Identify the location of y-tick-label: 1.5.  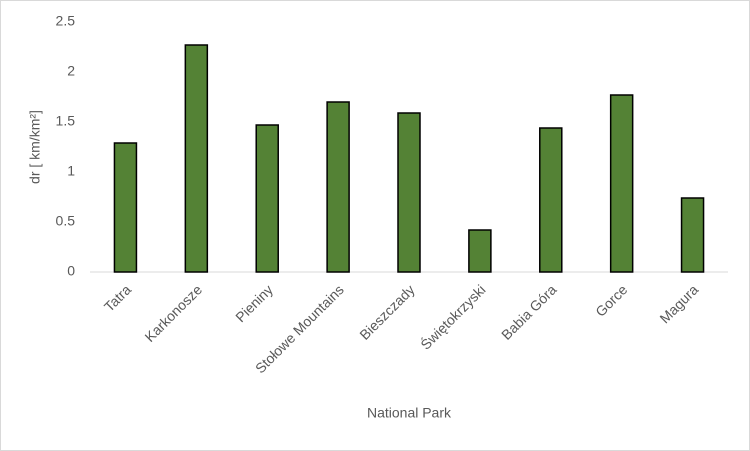
(66, 121).